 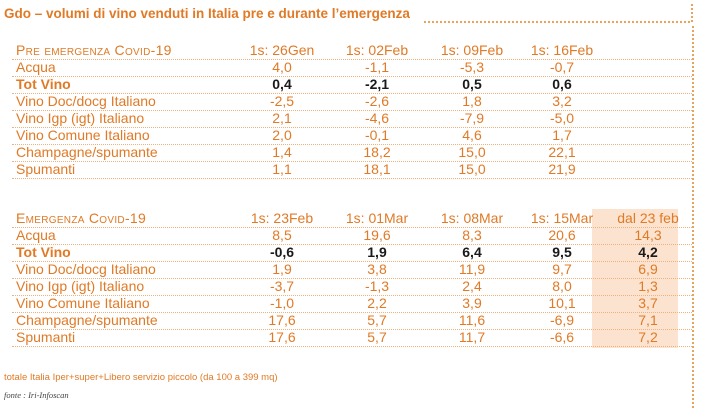 I want to click on column-header: 1s: 01Mar, so click(x=377, y=218).